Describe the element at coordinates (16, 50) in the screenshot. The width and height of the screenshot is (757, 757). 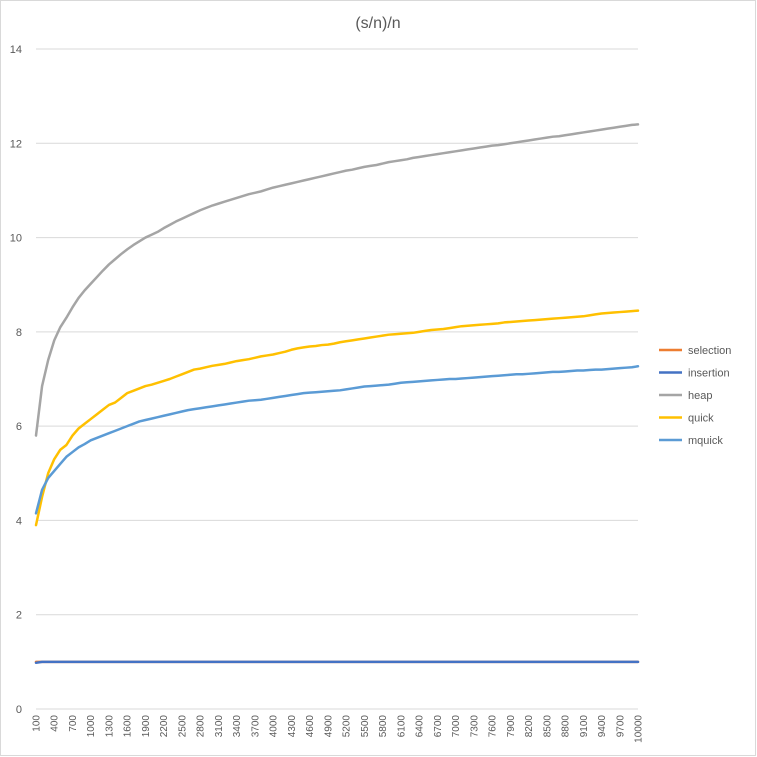
I see `y-tick-label: 14` at that location.